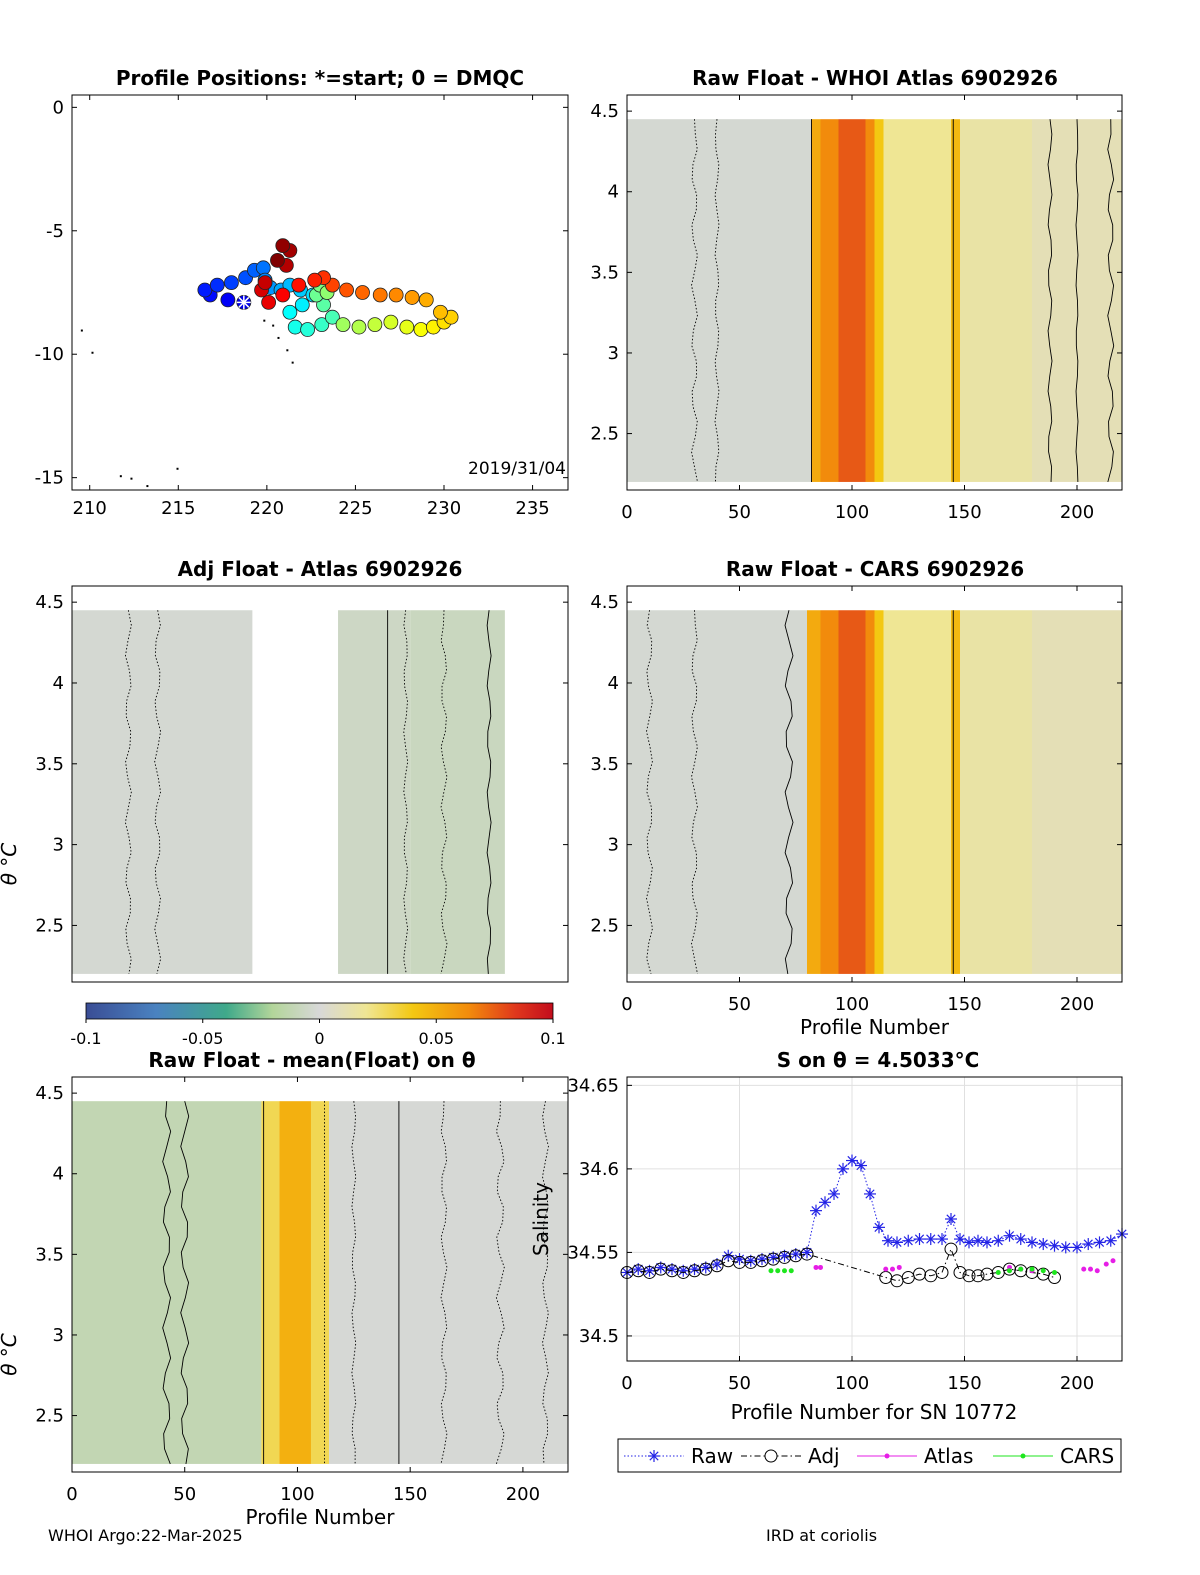 Image resolution: width=1200 pixels, height=1575 pixels. What do you see at coordinates (58, 845) in the screenshot?
I see `y-tick-label: 3` at bounding box center [58, 845].